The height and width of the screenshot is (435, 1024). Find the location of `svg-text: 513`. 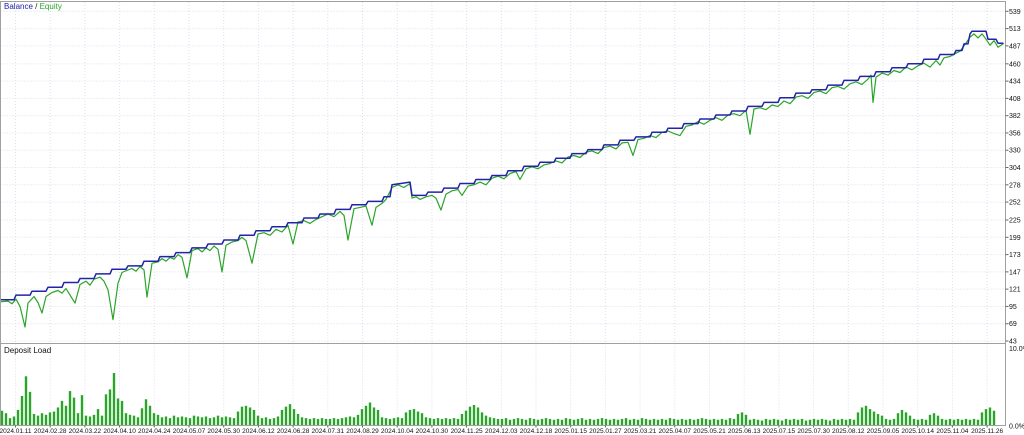

svg-text: 513 is located at coordinates (1015, 29).